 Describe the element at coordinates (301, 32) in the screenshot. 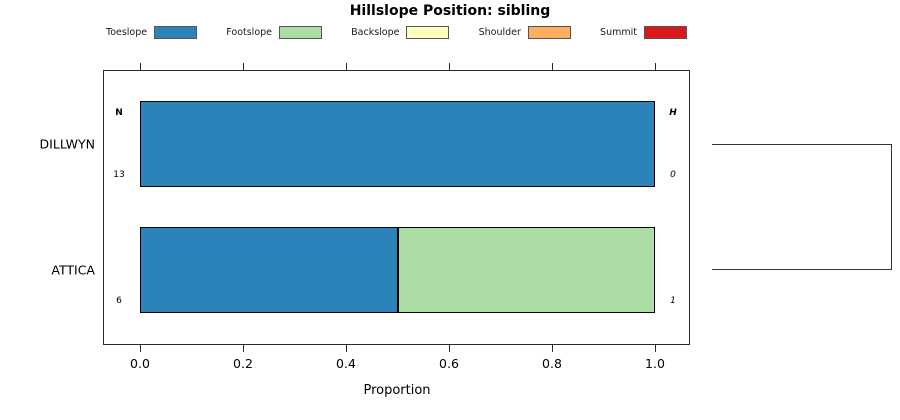

I see `legend-swatch-footslope` at that location.